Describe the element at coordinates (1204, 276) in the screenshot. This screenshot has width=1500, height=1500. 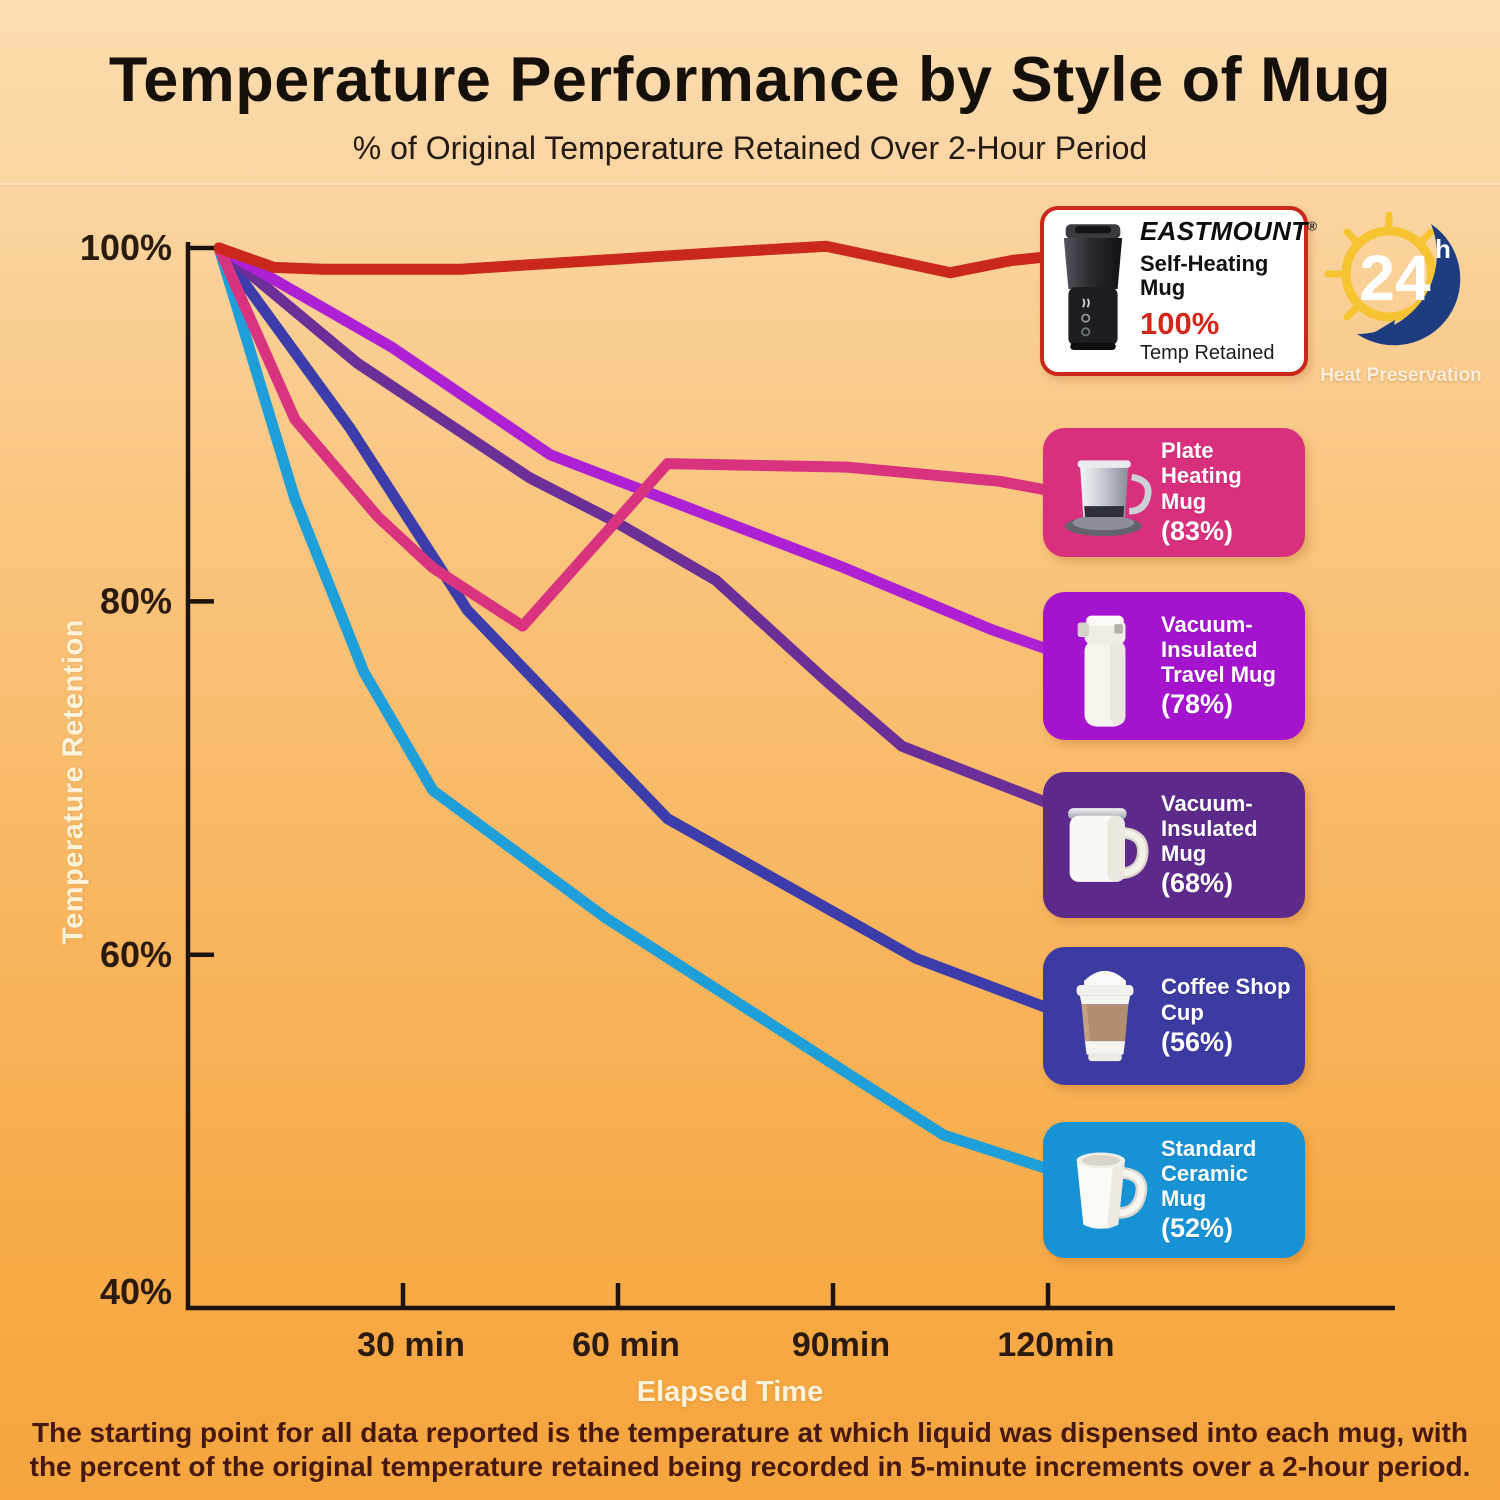
I see `hero-product-name: Self-Heating Mug` at that location.